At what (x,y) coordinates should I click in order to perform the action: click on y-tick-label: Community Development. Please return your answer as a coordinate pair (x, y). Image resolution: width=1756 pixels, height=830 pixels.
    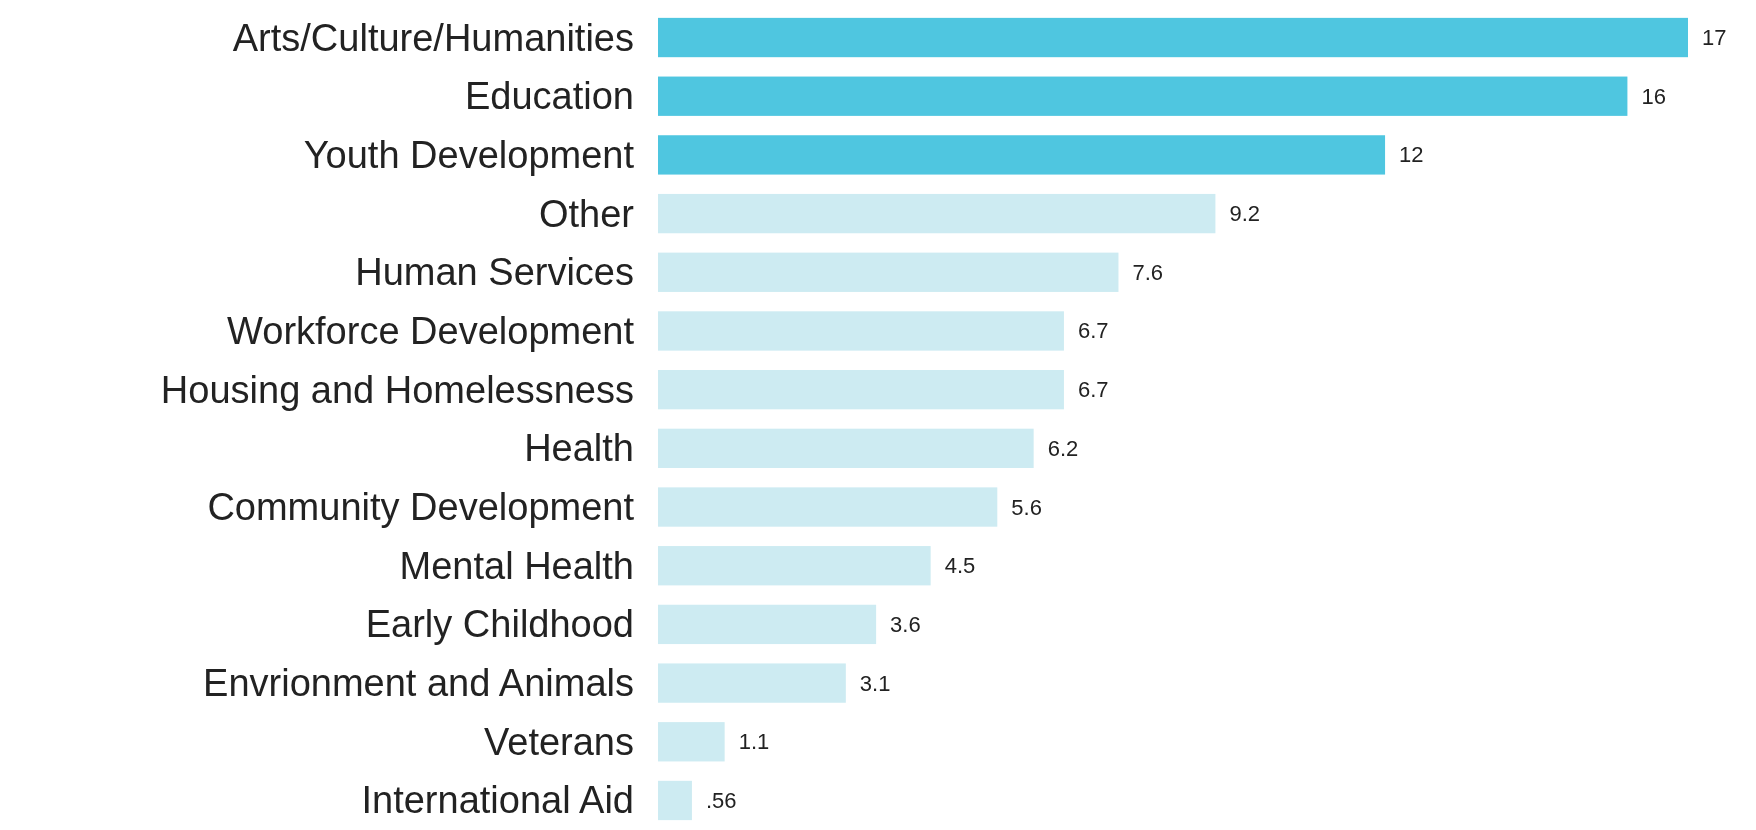
    Looking at the image, I should click on (421, 507).